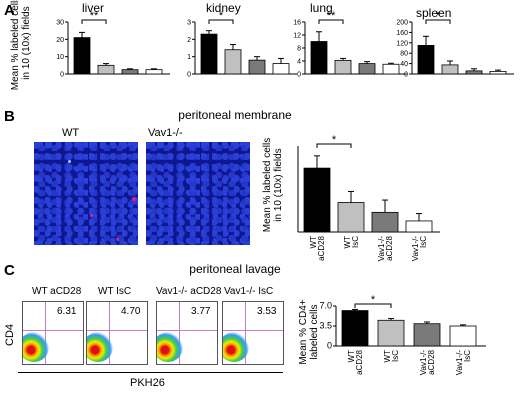 Image resolution: width=520 pixels, height=406 pixels. I want to click on micrograph-vav1, so click(198, 193).